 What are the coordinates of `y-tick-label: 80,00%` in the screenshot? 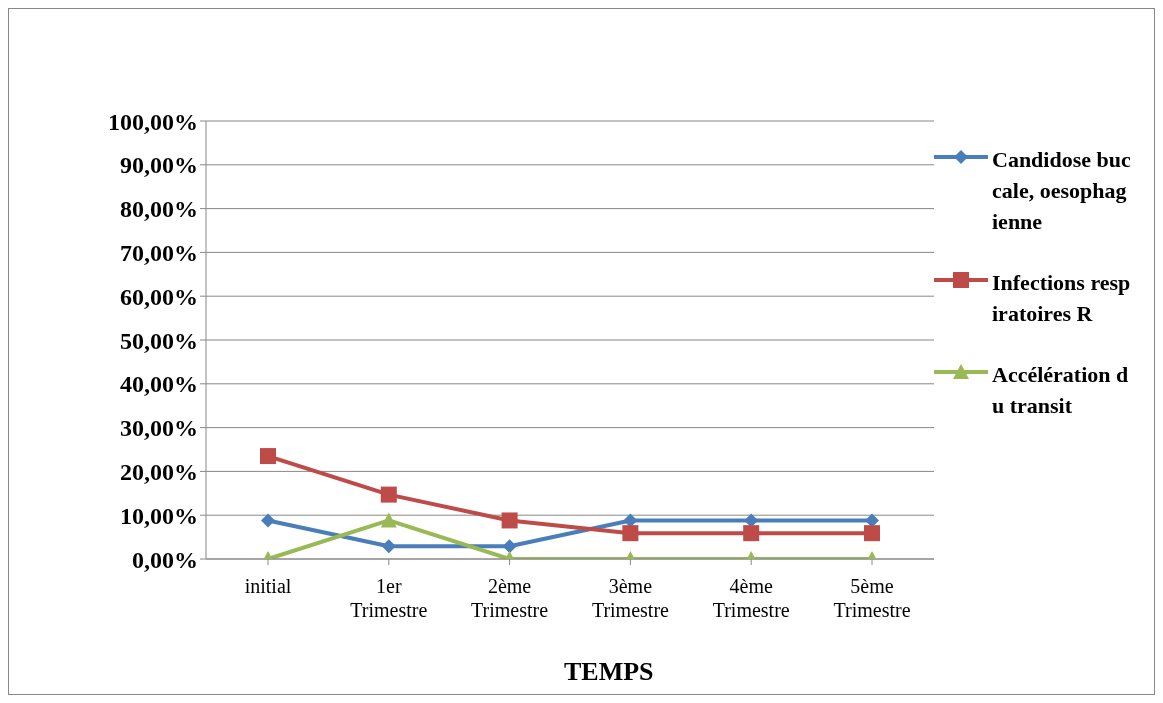 It's located at (159, 209).